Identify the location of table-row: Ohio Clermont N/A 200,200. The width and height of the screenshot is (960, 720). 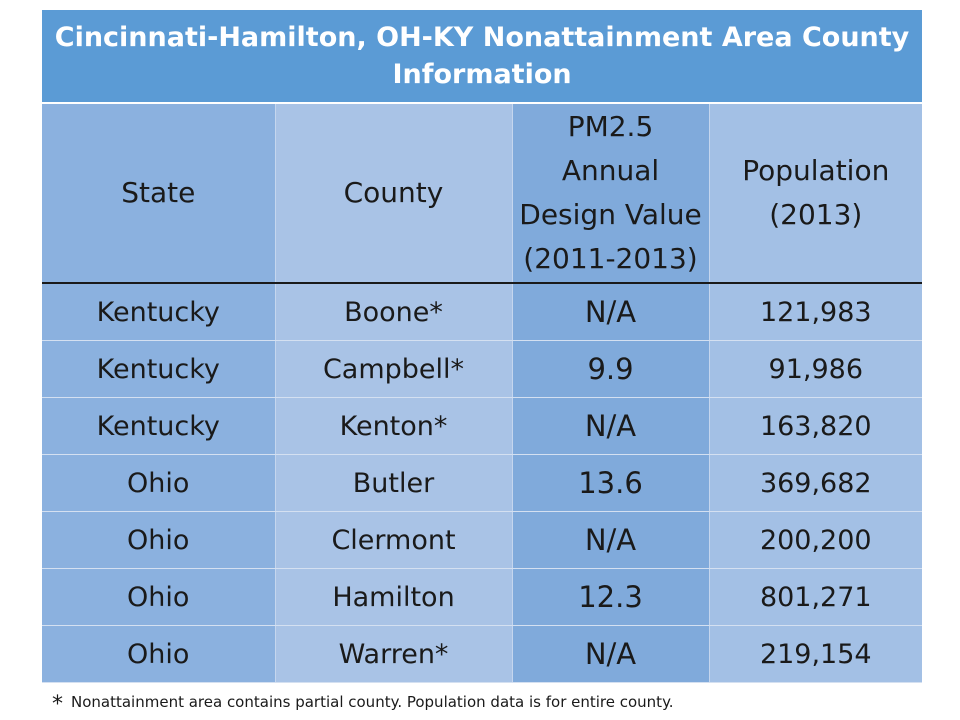
(482, 540).